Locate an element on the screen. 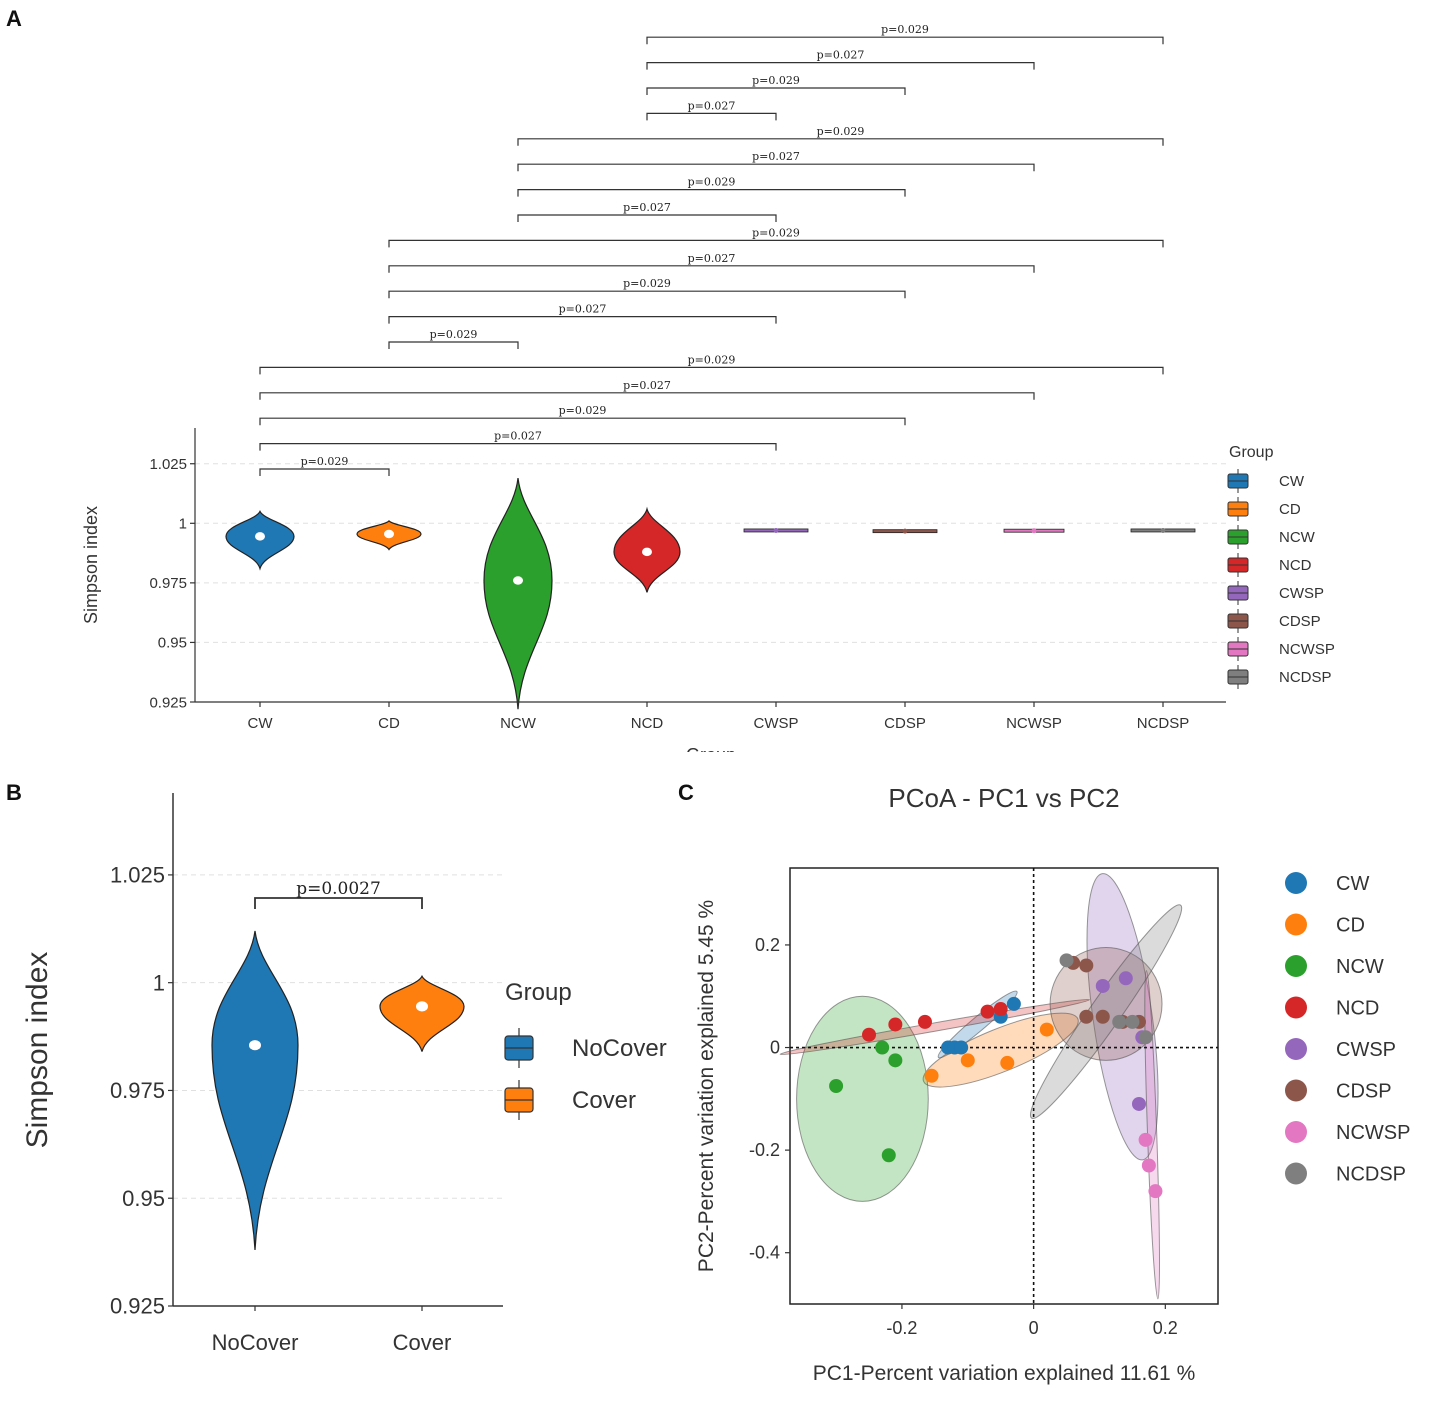  c-legend-key-ncw is located at coordinates (1296, 966).